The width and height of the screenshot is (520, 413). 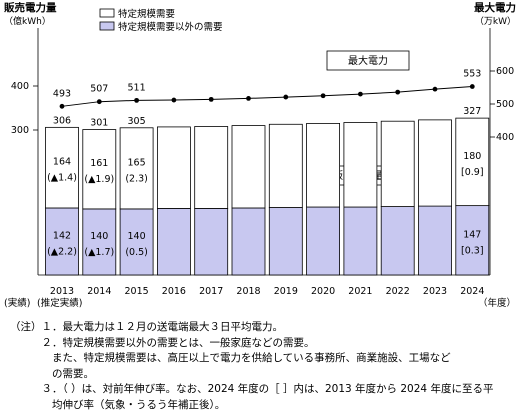 I want to click on right-axis-unit: （万kW）, so click(x=495, y=21).